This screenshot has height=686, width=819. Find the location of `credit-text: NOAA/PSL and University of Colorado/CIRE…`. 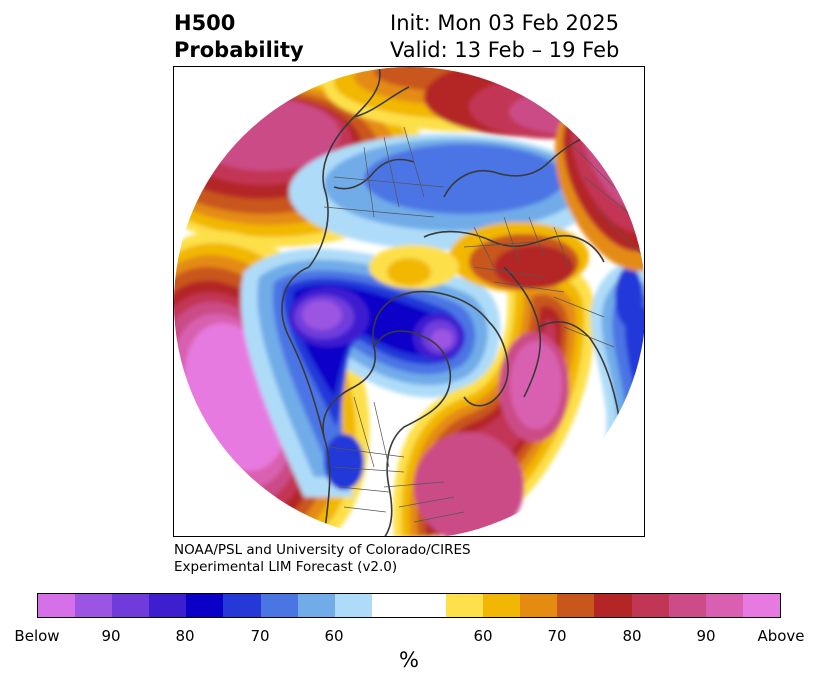

credit-text: NOAA/PSL and University of Colorado/CIRE… is located at coordinates (322, 559).